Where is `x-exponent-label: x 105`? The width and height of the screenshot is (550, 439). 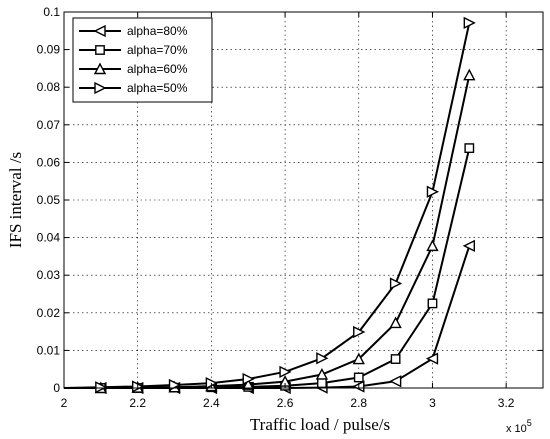
x-exponent-label: x 105 is located at coordinates (519, 426).